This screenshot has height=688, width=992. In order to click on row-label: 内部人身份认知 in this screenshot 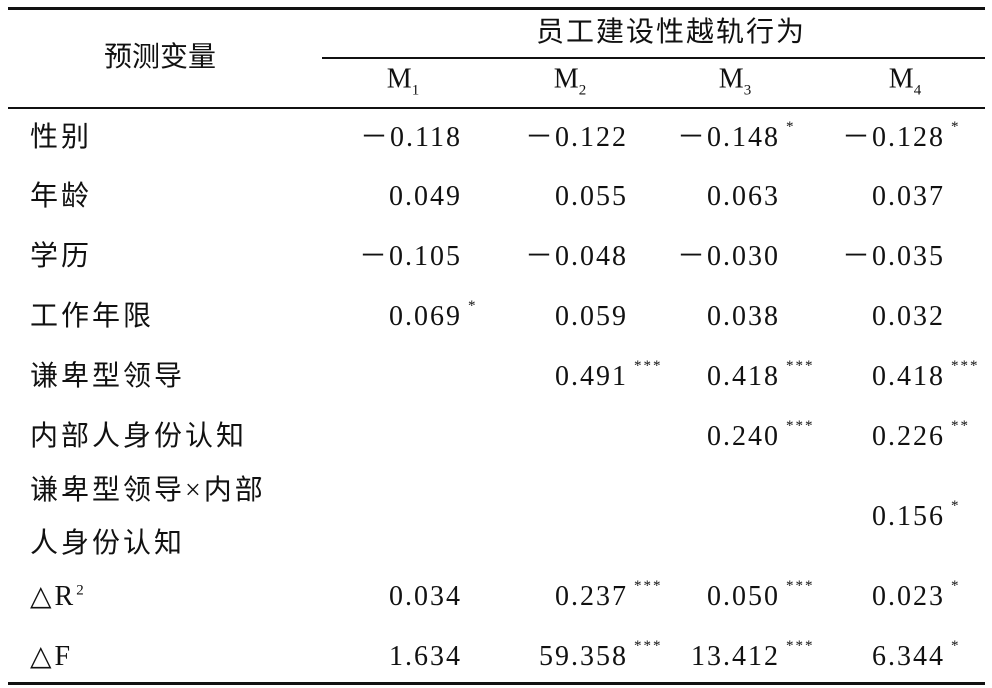, I will do `click(138, 437)`.